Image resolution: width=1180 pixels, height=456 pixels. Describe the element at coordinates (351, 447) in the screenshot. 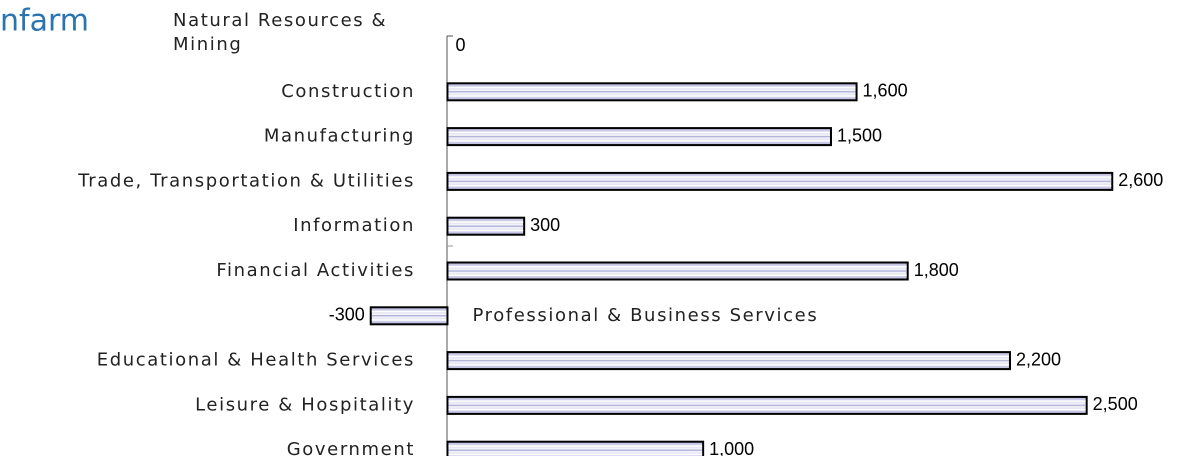

I see `category-label: Government` at that location.